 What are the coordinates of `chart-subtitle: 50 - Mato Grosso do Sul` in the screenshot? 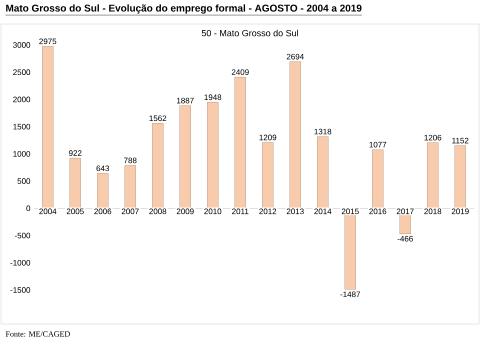 It's located at (250, 33).